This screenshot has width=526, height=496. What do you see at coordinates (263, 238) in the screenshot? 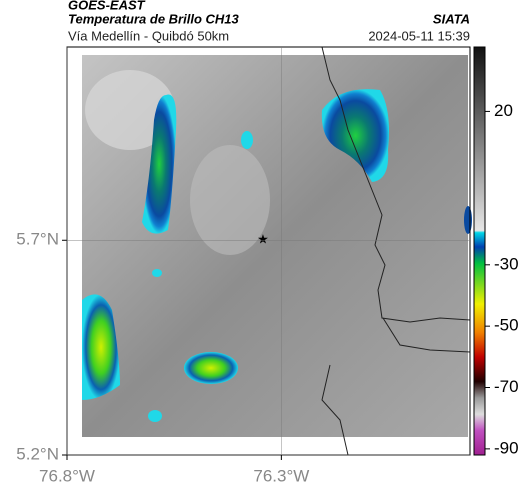
I see `location-star: ★` at bounding box center [263, 238].